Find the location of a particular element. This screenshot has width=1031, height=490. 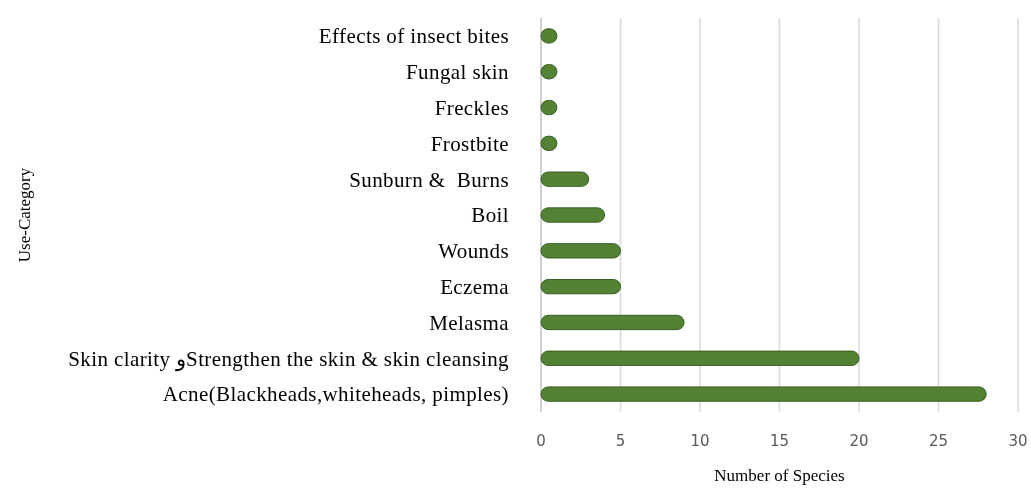

x-tick-label: 0 is located at coordinates (541, 441).